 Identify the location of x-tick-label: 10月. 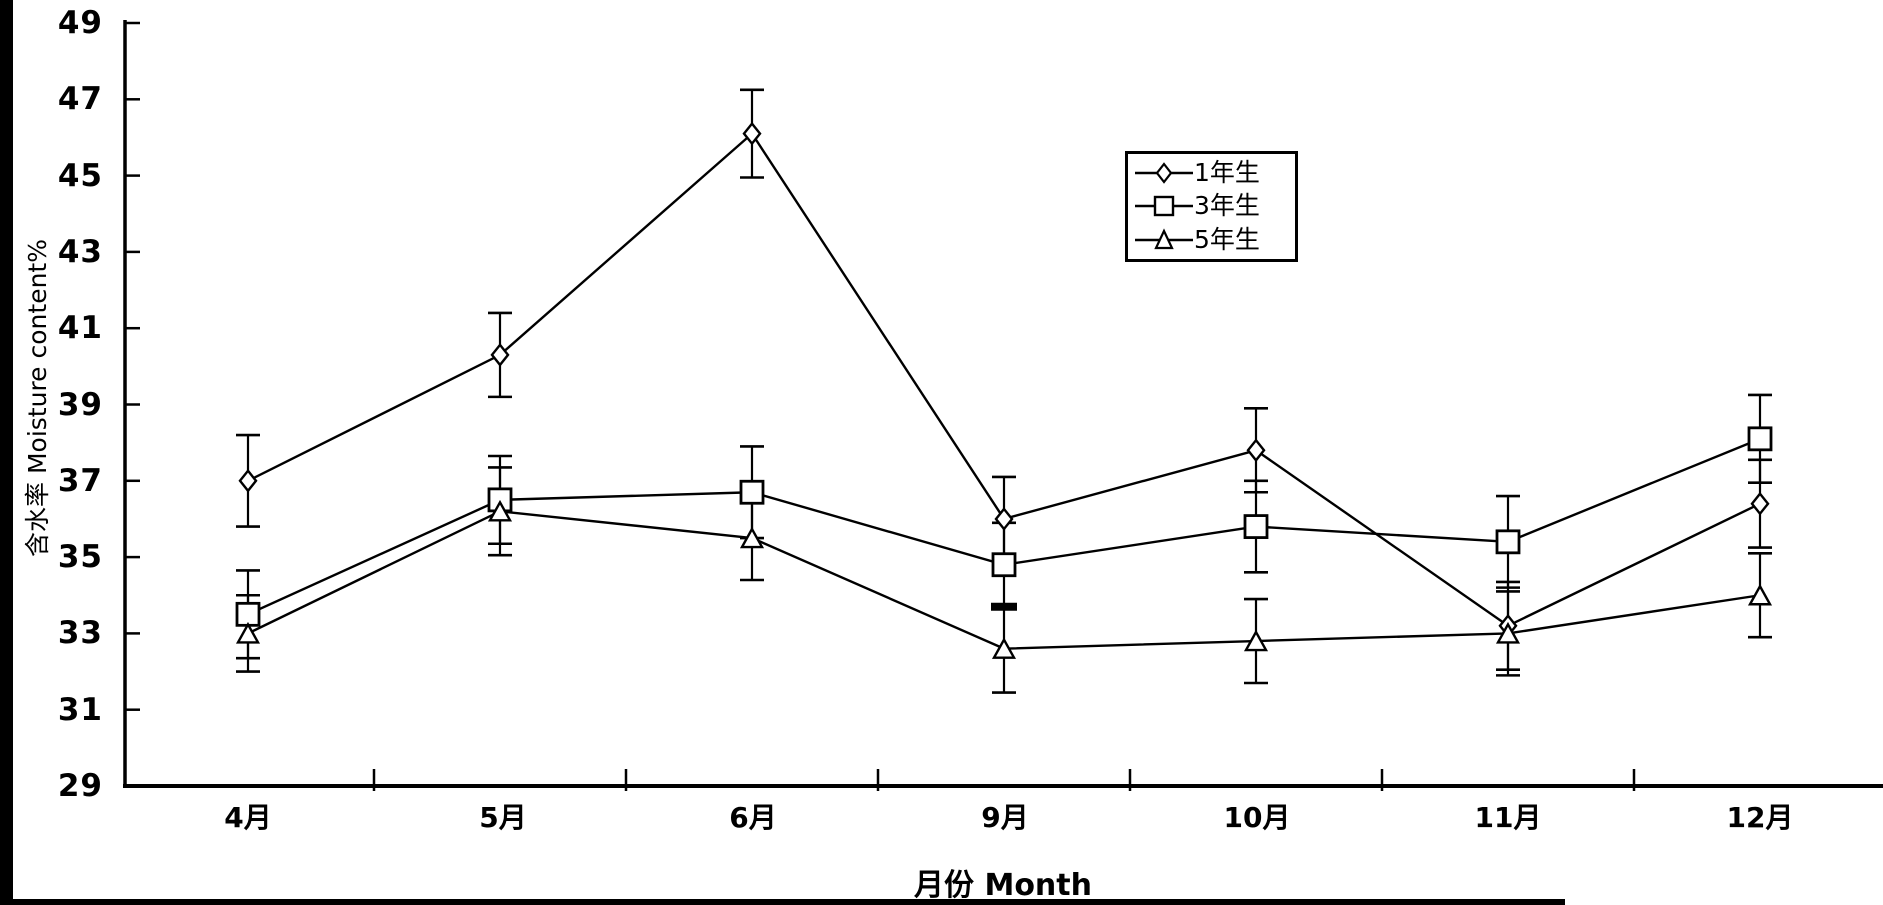
(1257, 817).